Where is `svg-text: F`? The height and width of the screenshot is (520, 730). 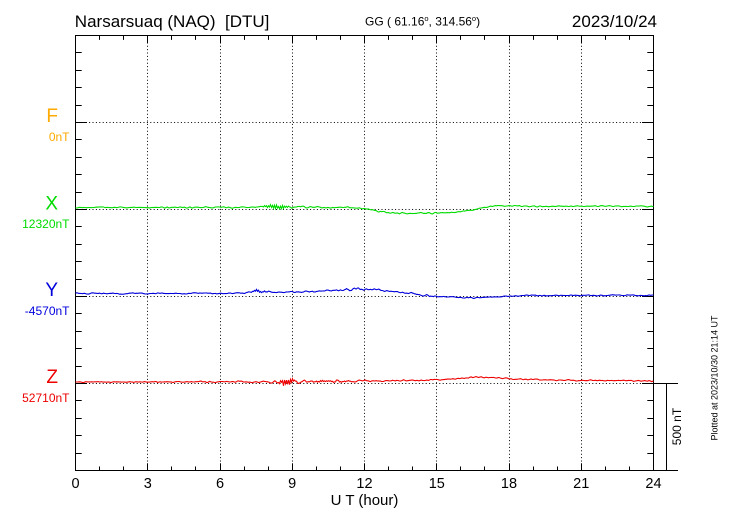
svg-text: F is located at coordinates (52, 116).